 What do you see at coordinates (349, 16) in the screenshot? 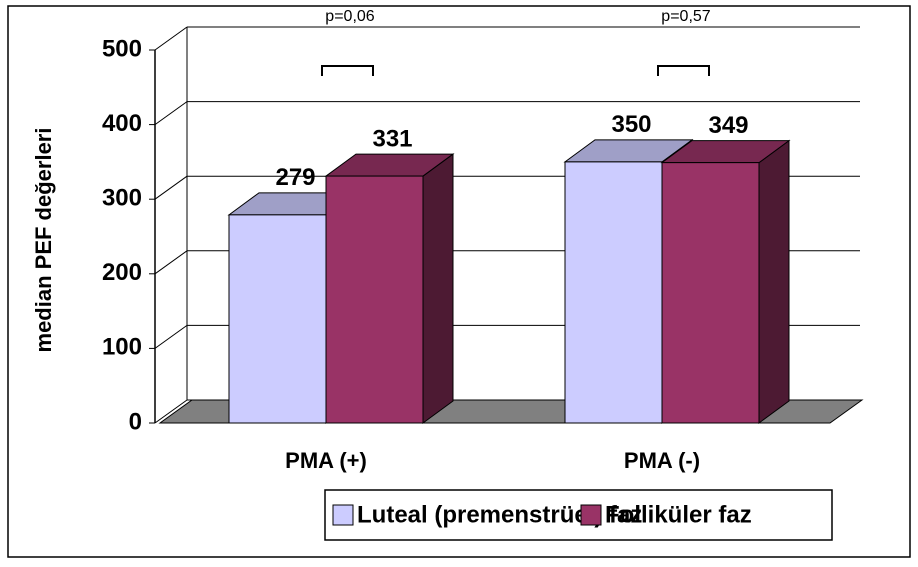
I see `annotation: p=0,06` at bounding box center [349, 16].